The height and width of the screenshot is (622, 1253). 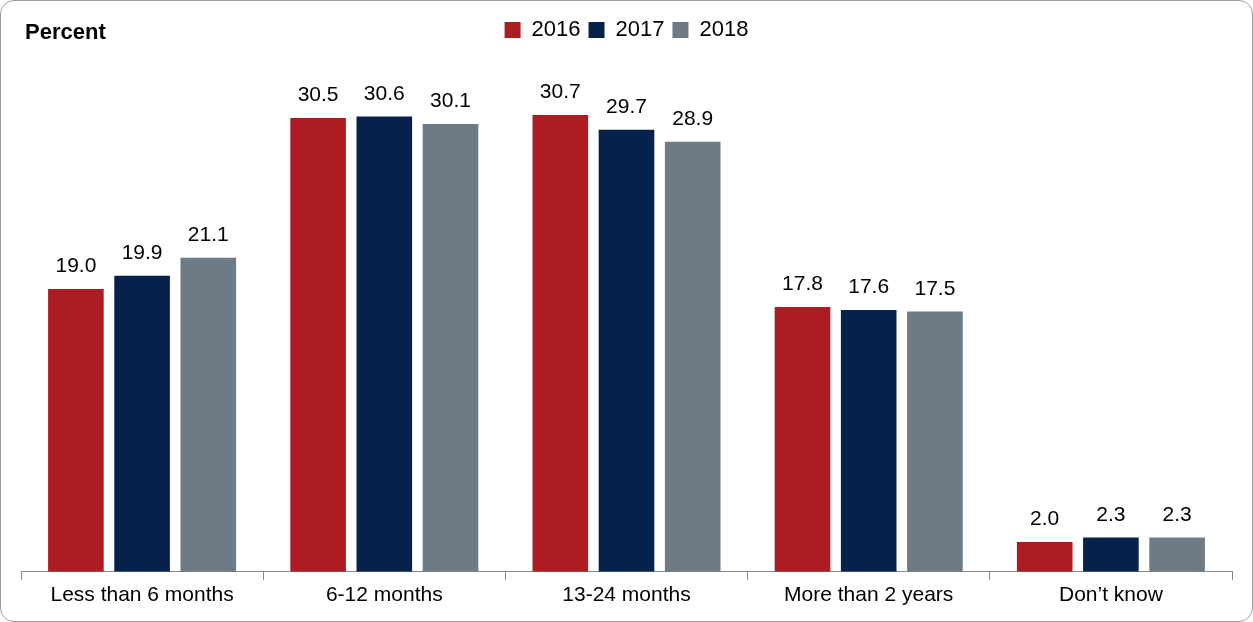 I want to click on data-label: 29.7, so click(x=626, y=106).